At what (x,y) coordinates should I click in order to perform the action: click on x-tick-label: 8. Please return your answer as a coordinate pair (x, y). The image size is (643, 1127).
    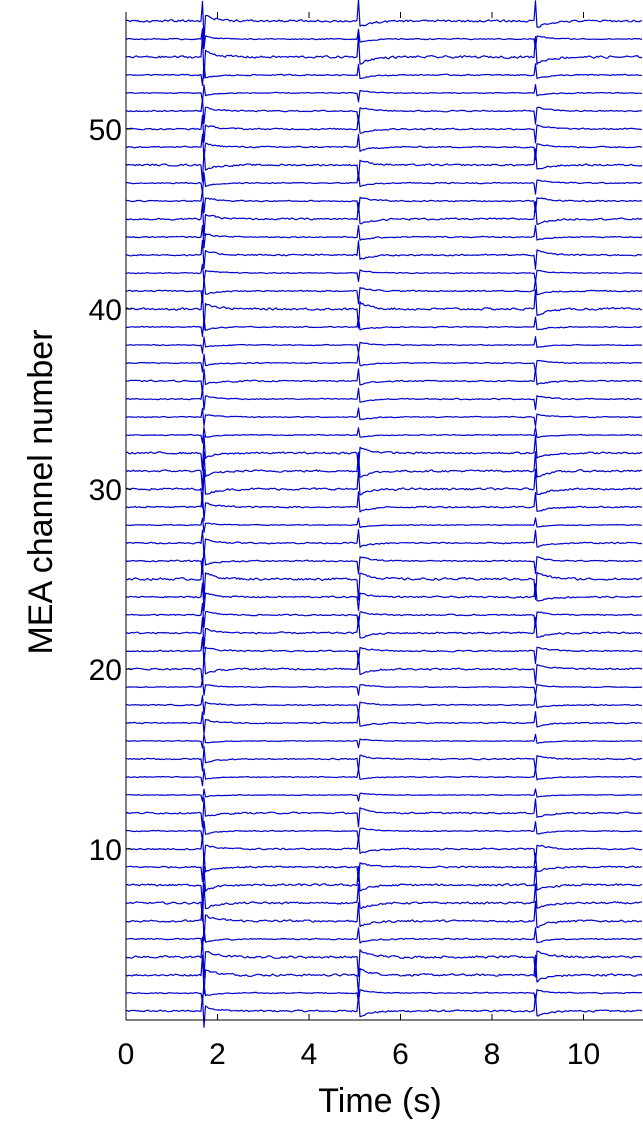
    Looking at the image, I should click on (492, 1054).